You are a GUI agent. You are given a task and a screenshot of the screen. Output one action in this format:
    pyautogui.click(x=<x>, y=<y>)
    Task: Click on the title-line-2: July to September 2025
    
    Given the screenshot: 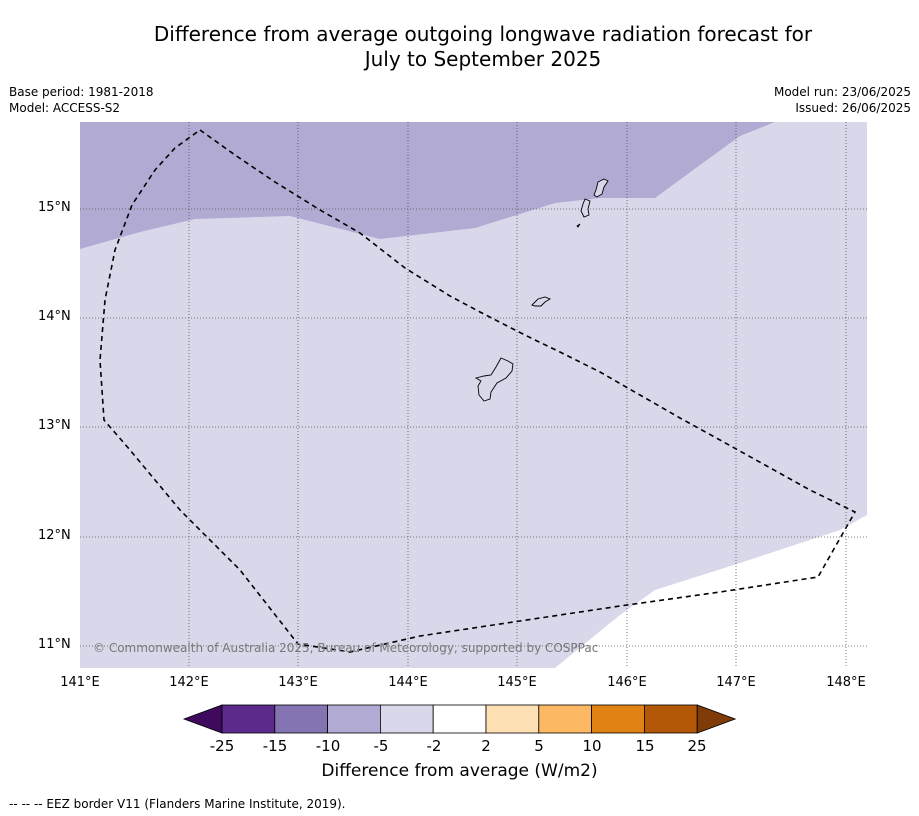 What is the action you would take?
    pyautogui.click(x=483, y=59)
    